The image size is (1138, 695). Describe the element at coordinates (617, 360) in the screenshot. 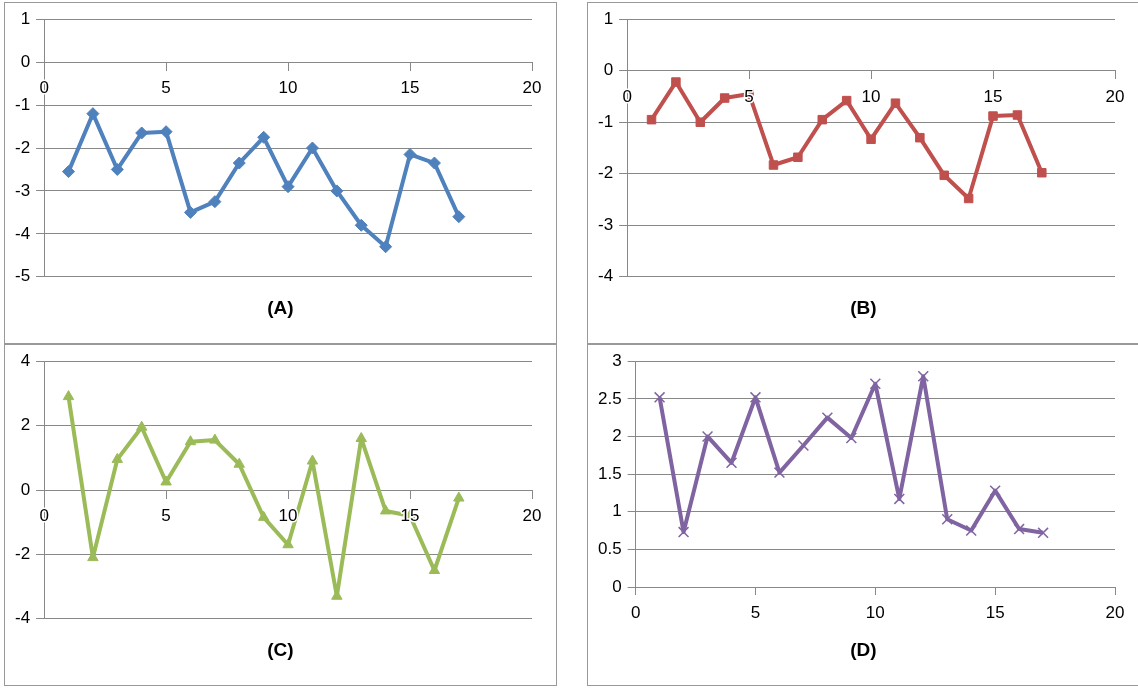

I see `y-tick-label: 3` at that location.